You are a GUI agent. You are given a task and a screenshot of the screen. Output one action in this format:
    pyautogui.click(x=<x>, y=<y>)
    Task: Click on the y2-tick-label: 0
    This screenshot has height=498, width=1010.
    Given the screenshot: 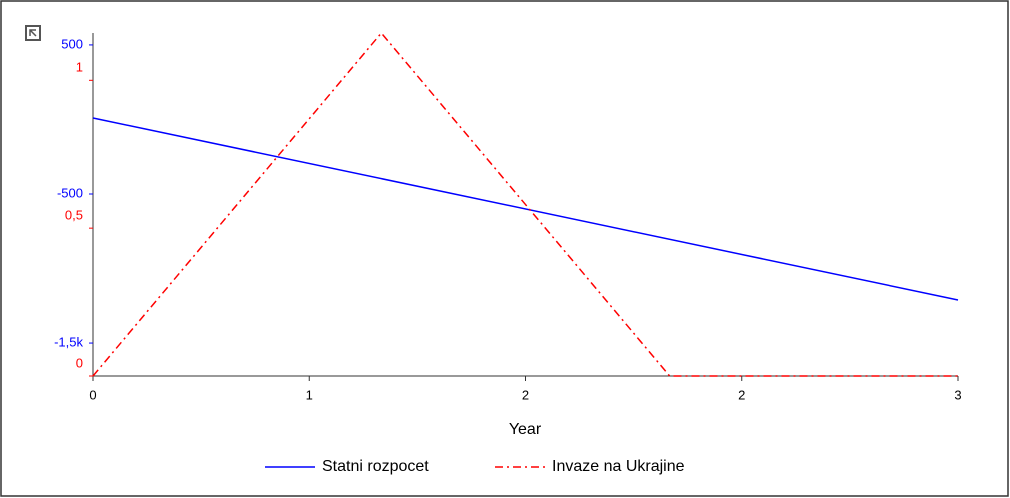 What is the action you would take?
    pyautogui.click(x=79, y=362)
    